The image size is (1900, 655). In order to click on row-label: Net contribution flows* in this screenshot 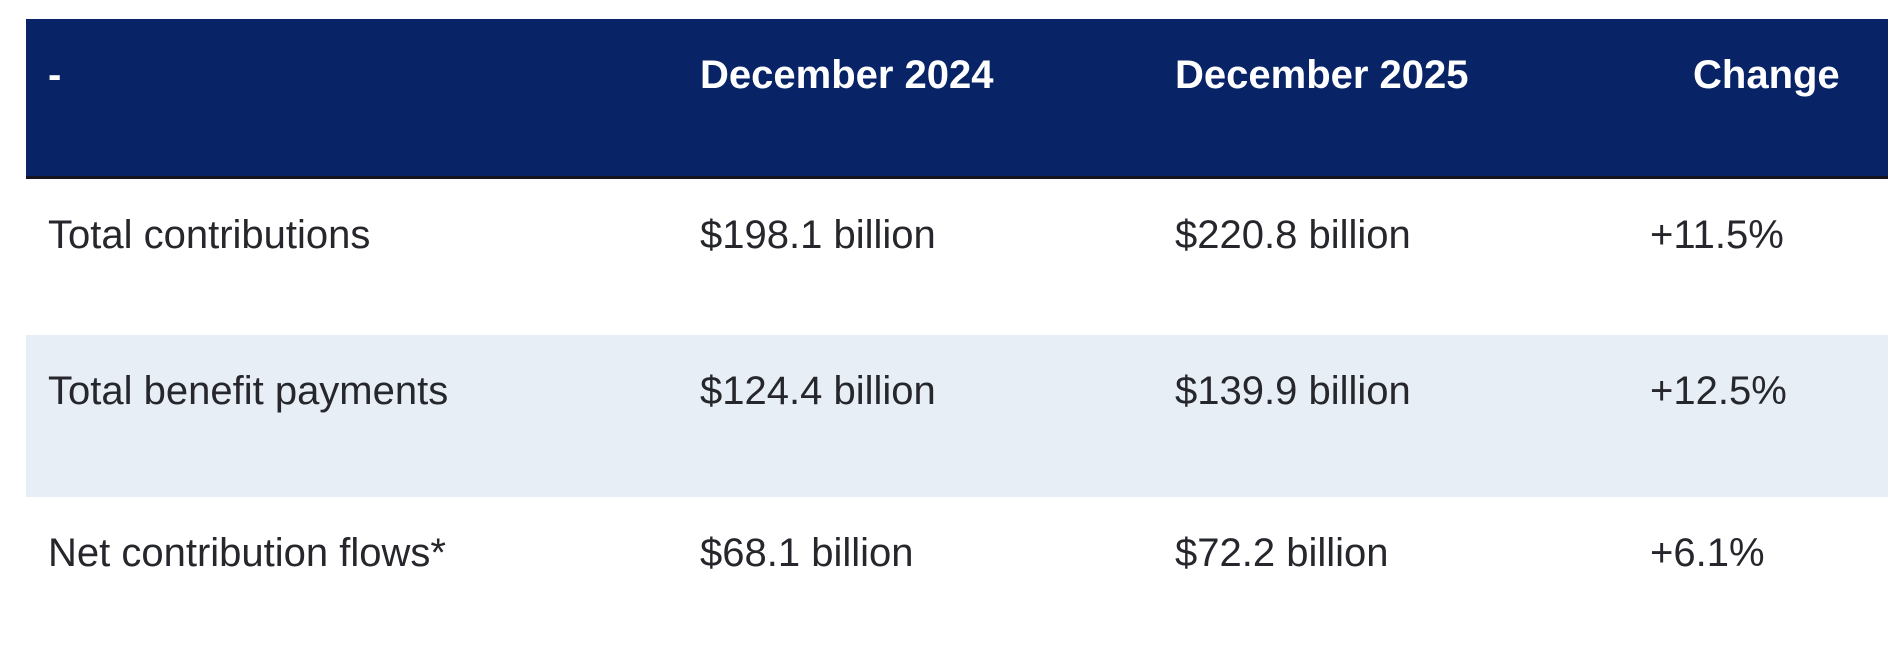, I will do `click(247, 553)`.